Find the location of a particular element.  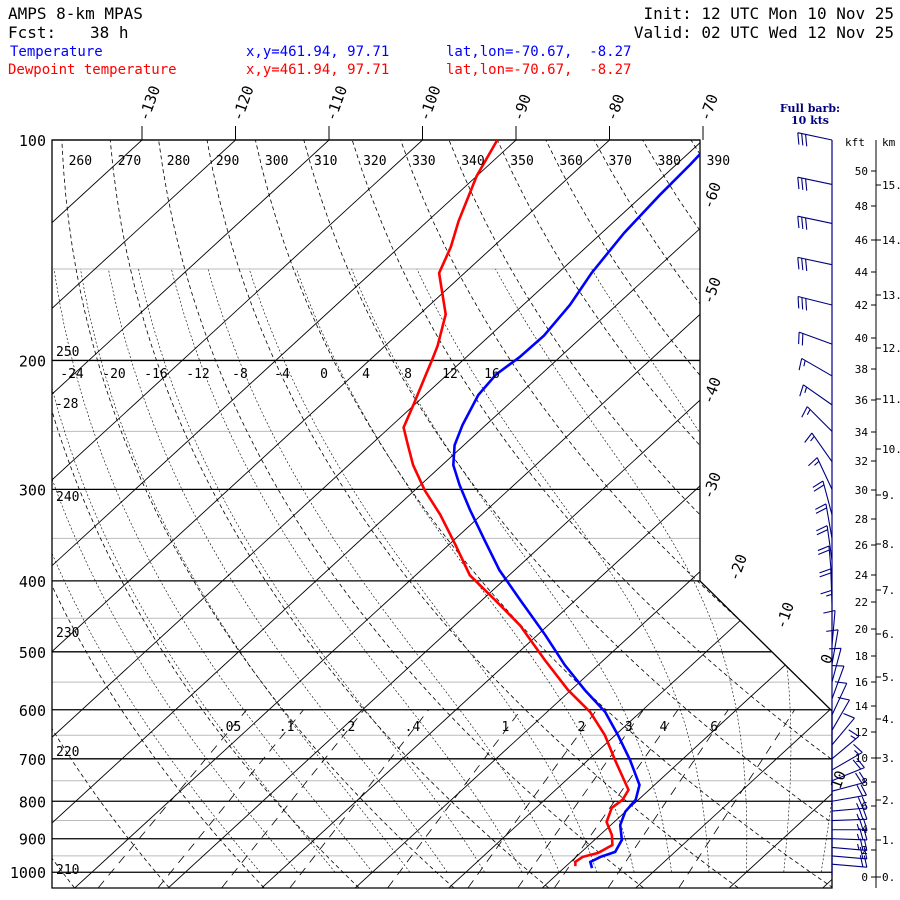

pressure-label: 100 is located at coordinates (32, 141).